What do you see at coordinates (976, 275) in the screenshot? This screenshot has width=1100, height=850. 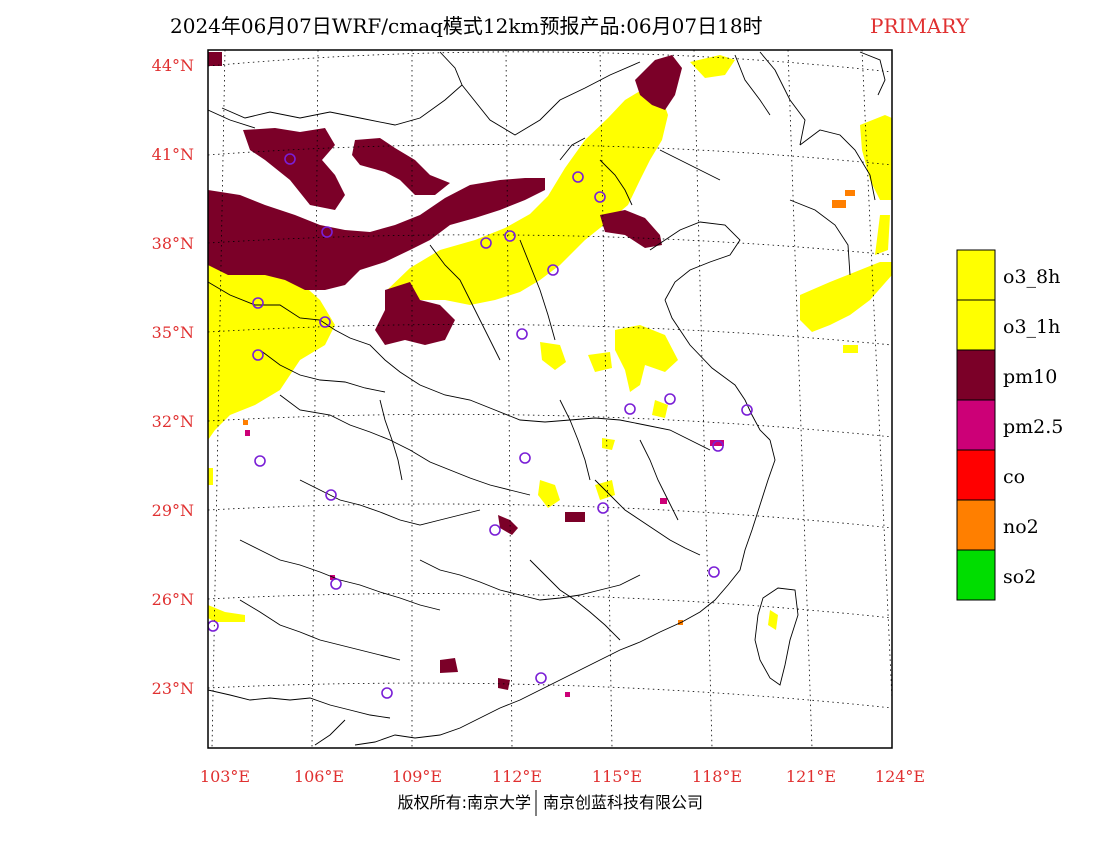 I see `legend-swatch-o38h` at bounding box center [976, 275].